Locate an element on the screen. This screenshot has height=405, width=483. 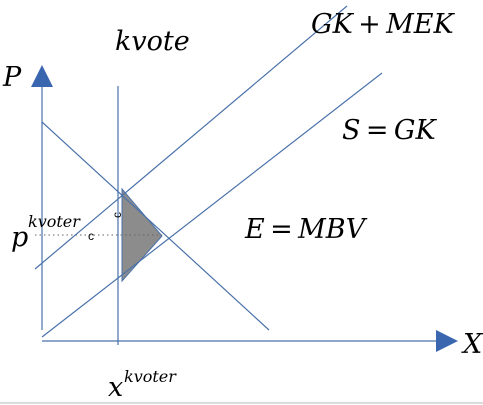
deadweight-loss-triangle is located at coordinates (142, 235).